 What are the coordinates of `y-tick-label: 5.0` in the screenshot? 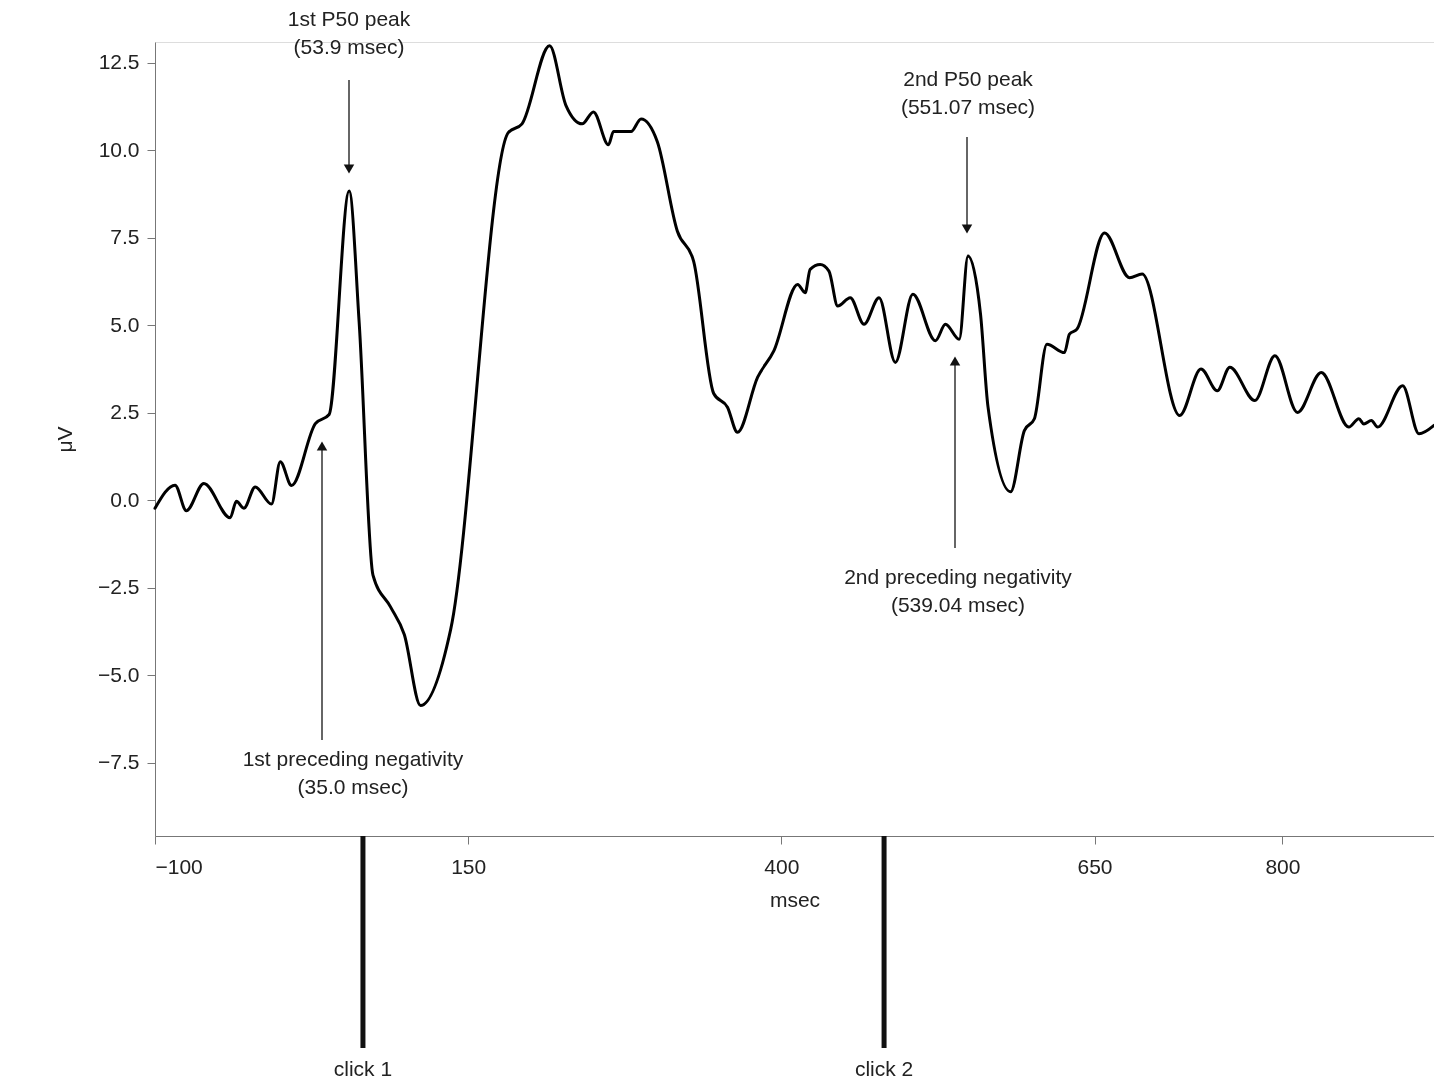 It's located at (125, 324).